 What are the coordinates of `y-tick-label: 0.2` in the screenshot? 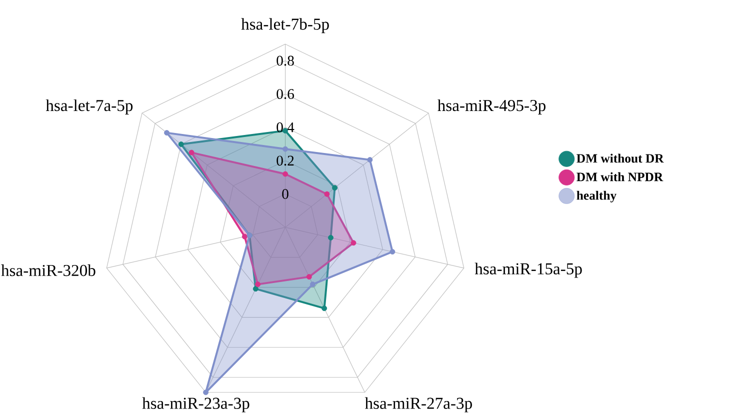 It's located at (285, 161).